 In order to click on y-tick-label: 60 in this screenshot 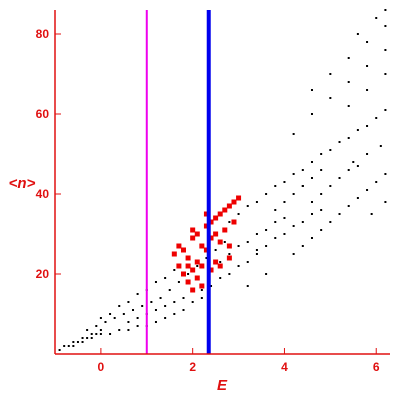, I will do `click(43, 114)`.